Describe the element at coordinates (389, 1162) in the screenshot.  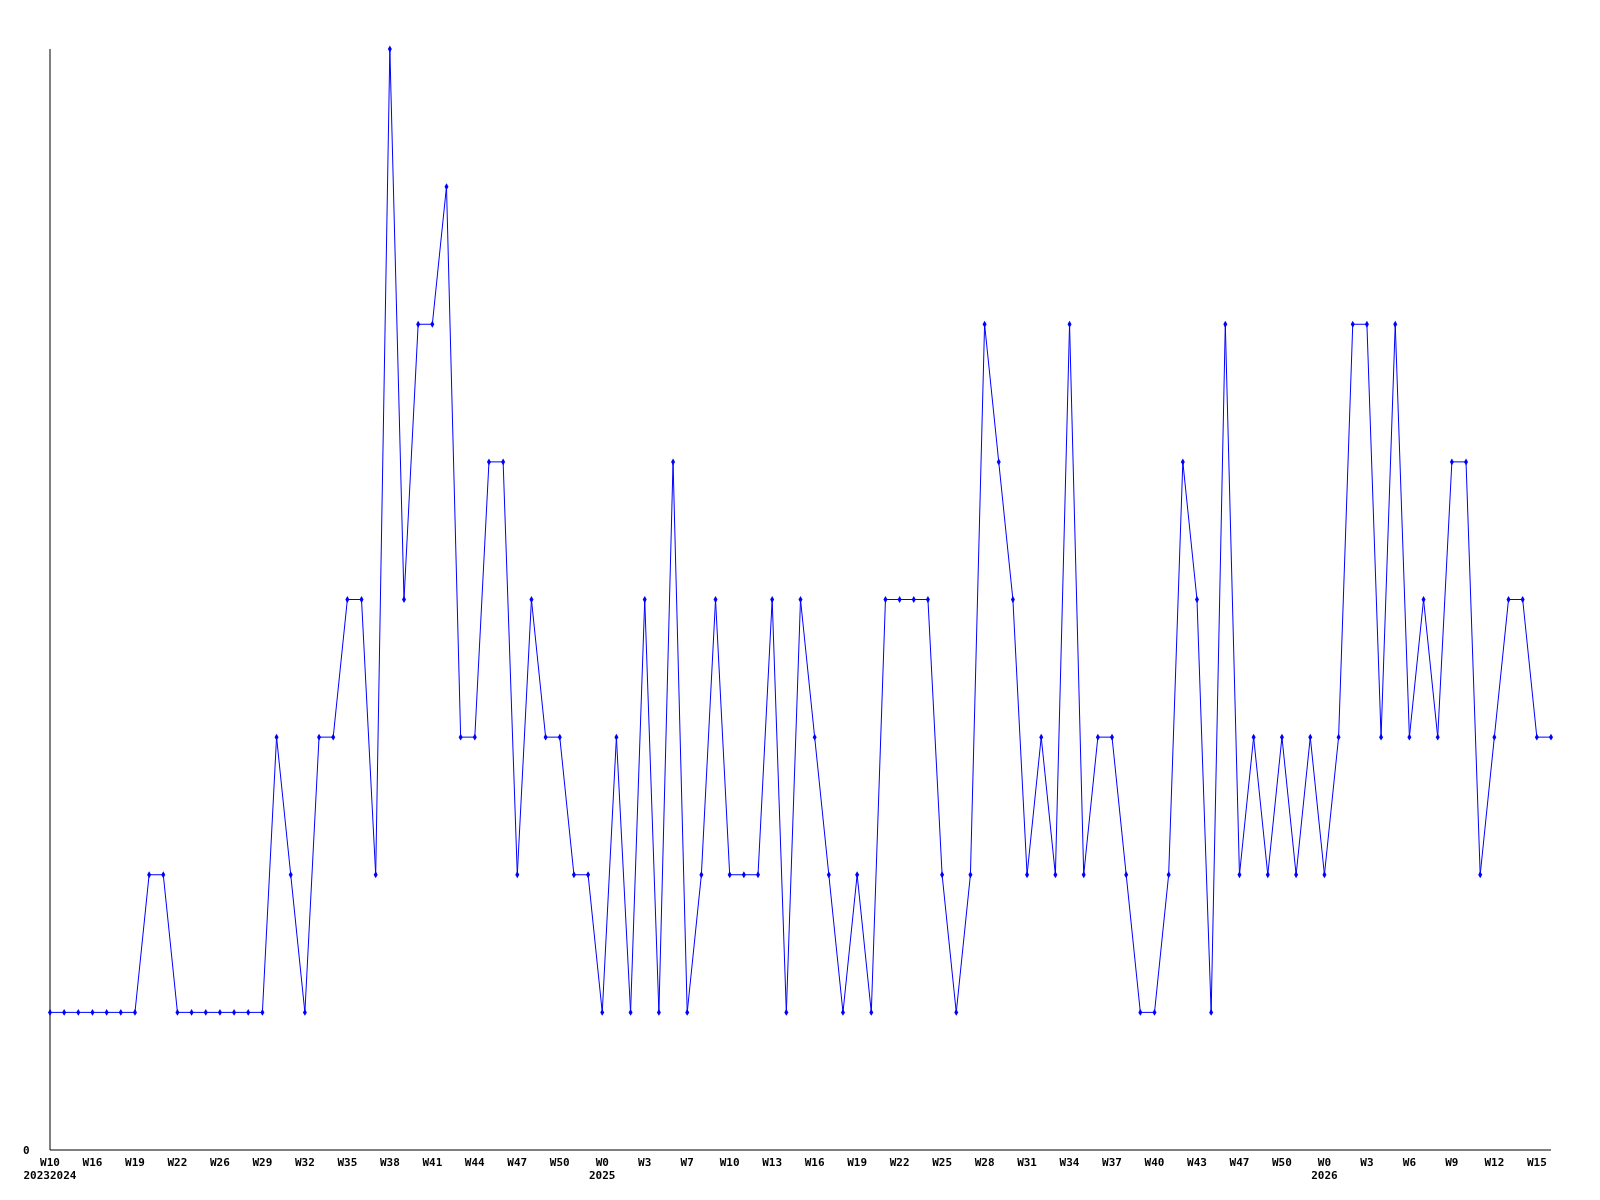
I see `x-tick-label: W38` at that location.